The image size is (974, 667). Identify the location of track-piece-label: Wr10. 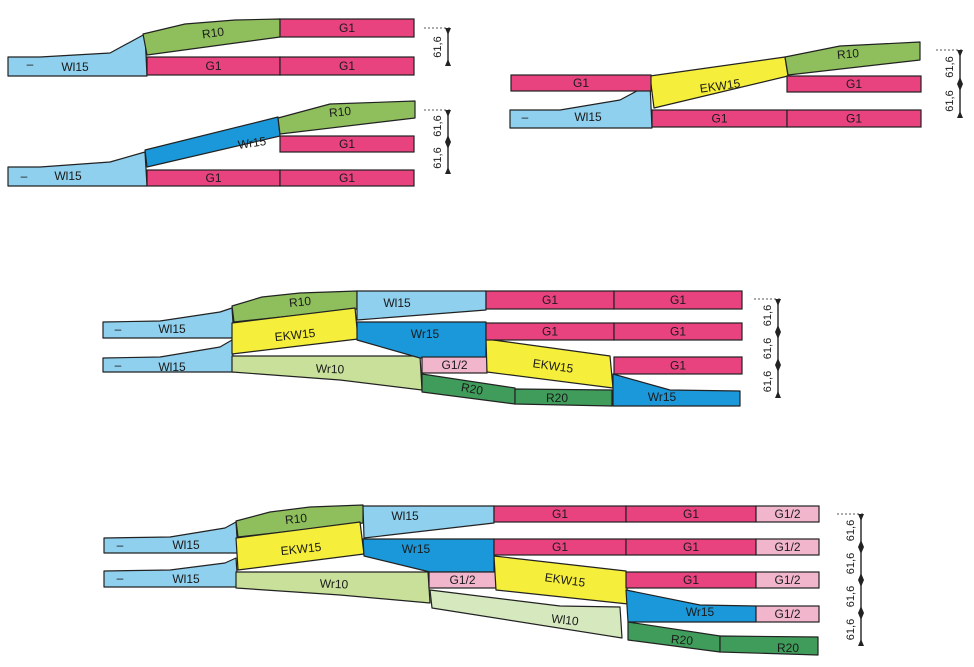
(330, 369).